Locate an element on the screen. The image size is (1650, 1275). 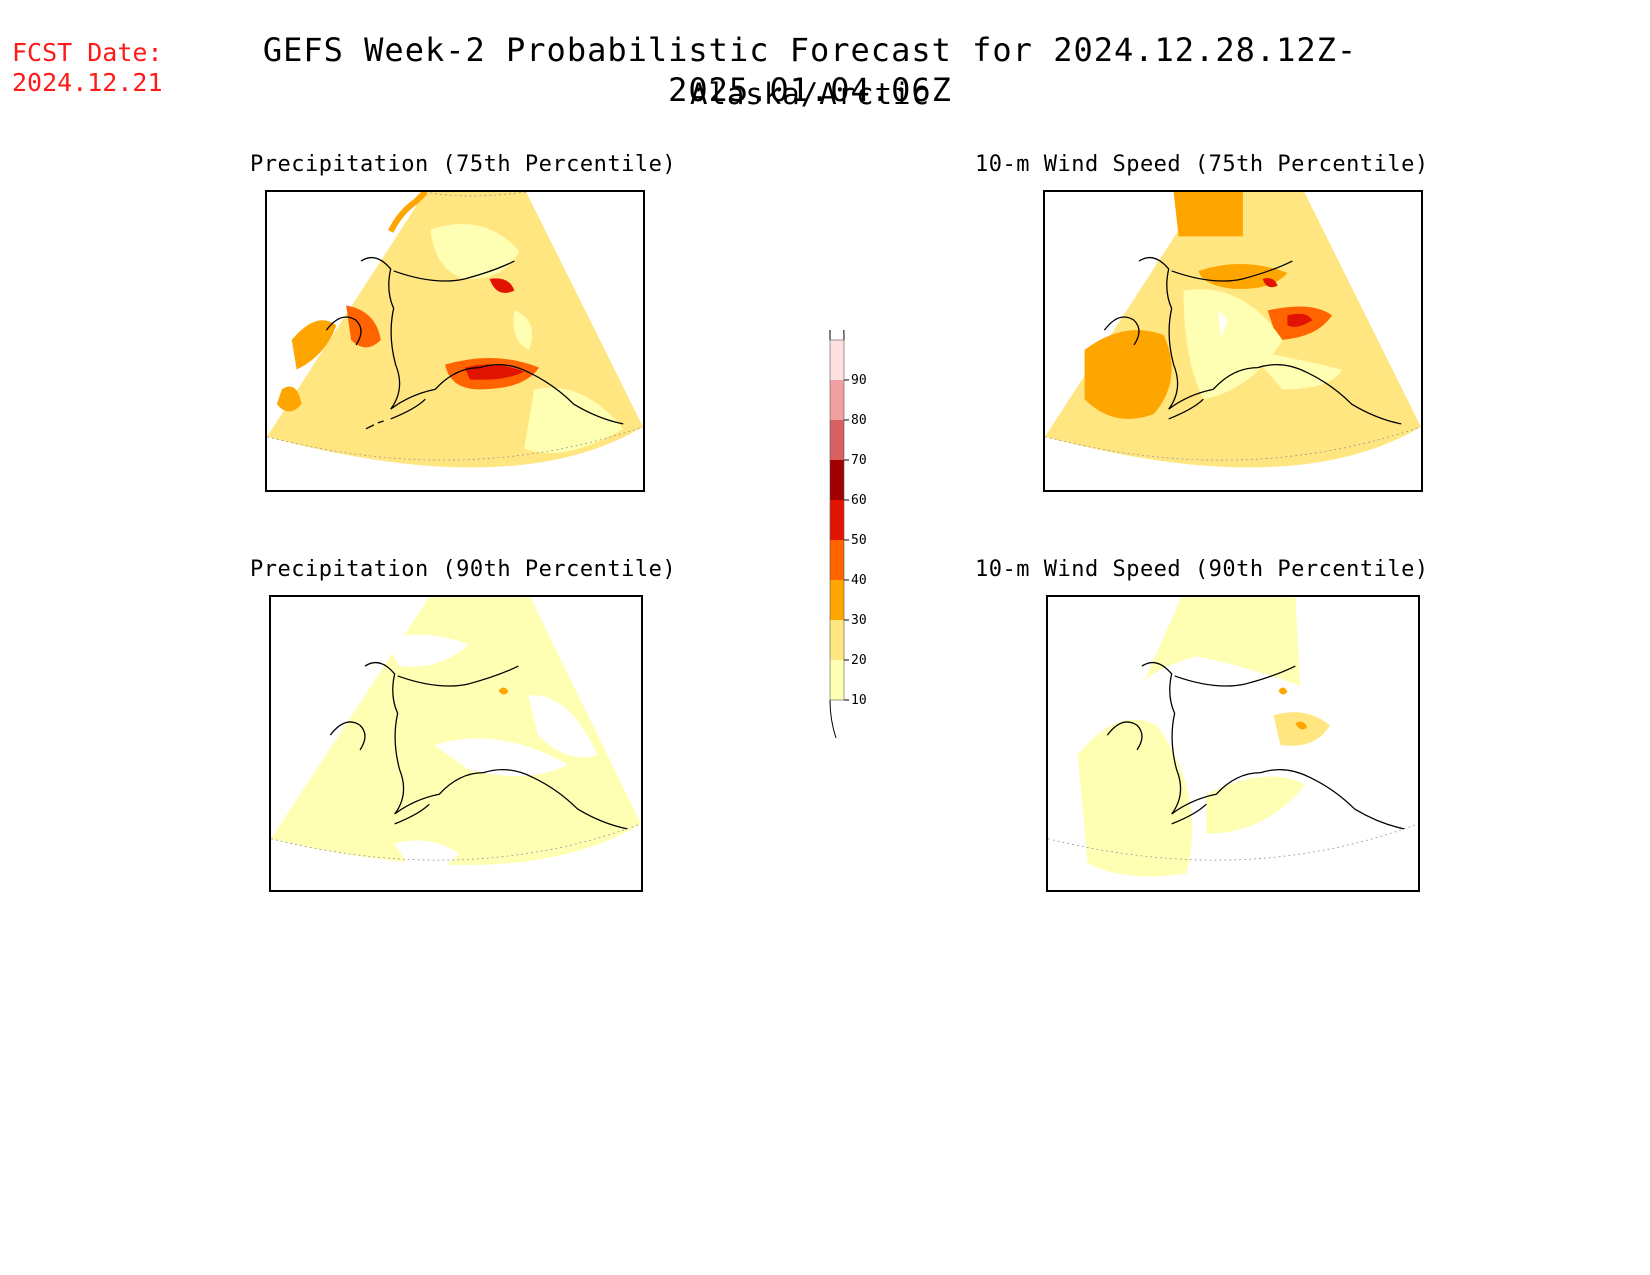
colorbar-lower-tail is located at coordinates (833, 719).